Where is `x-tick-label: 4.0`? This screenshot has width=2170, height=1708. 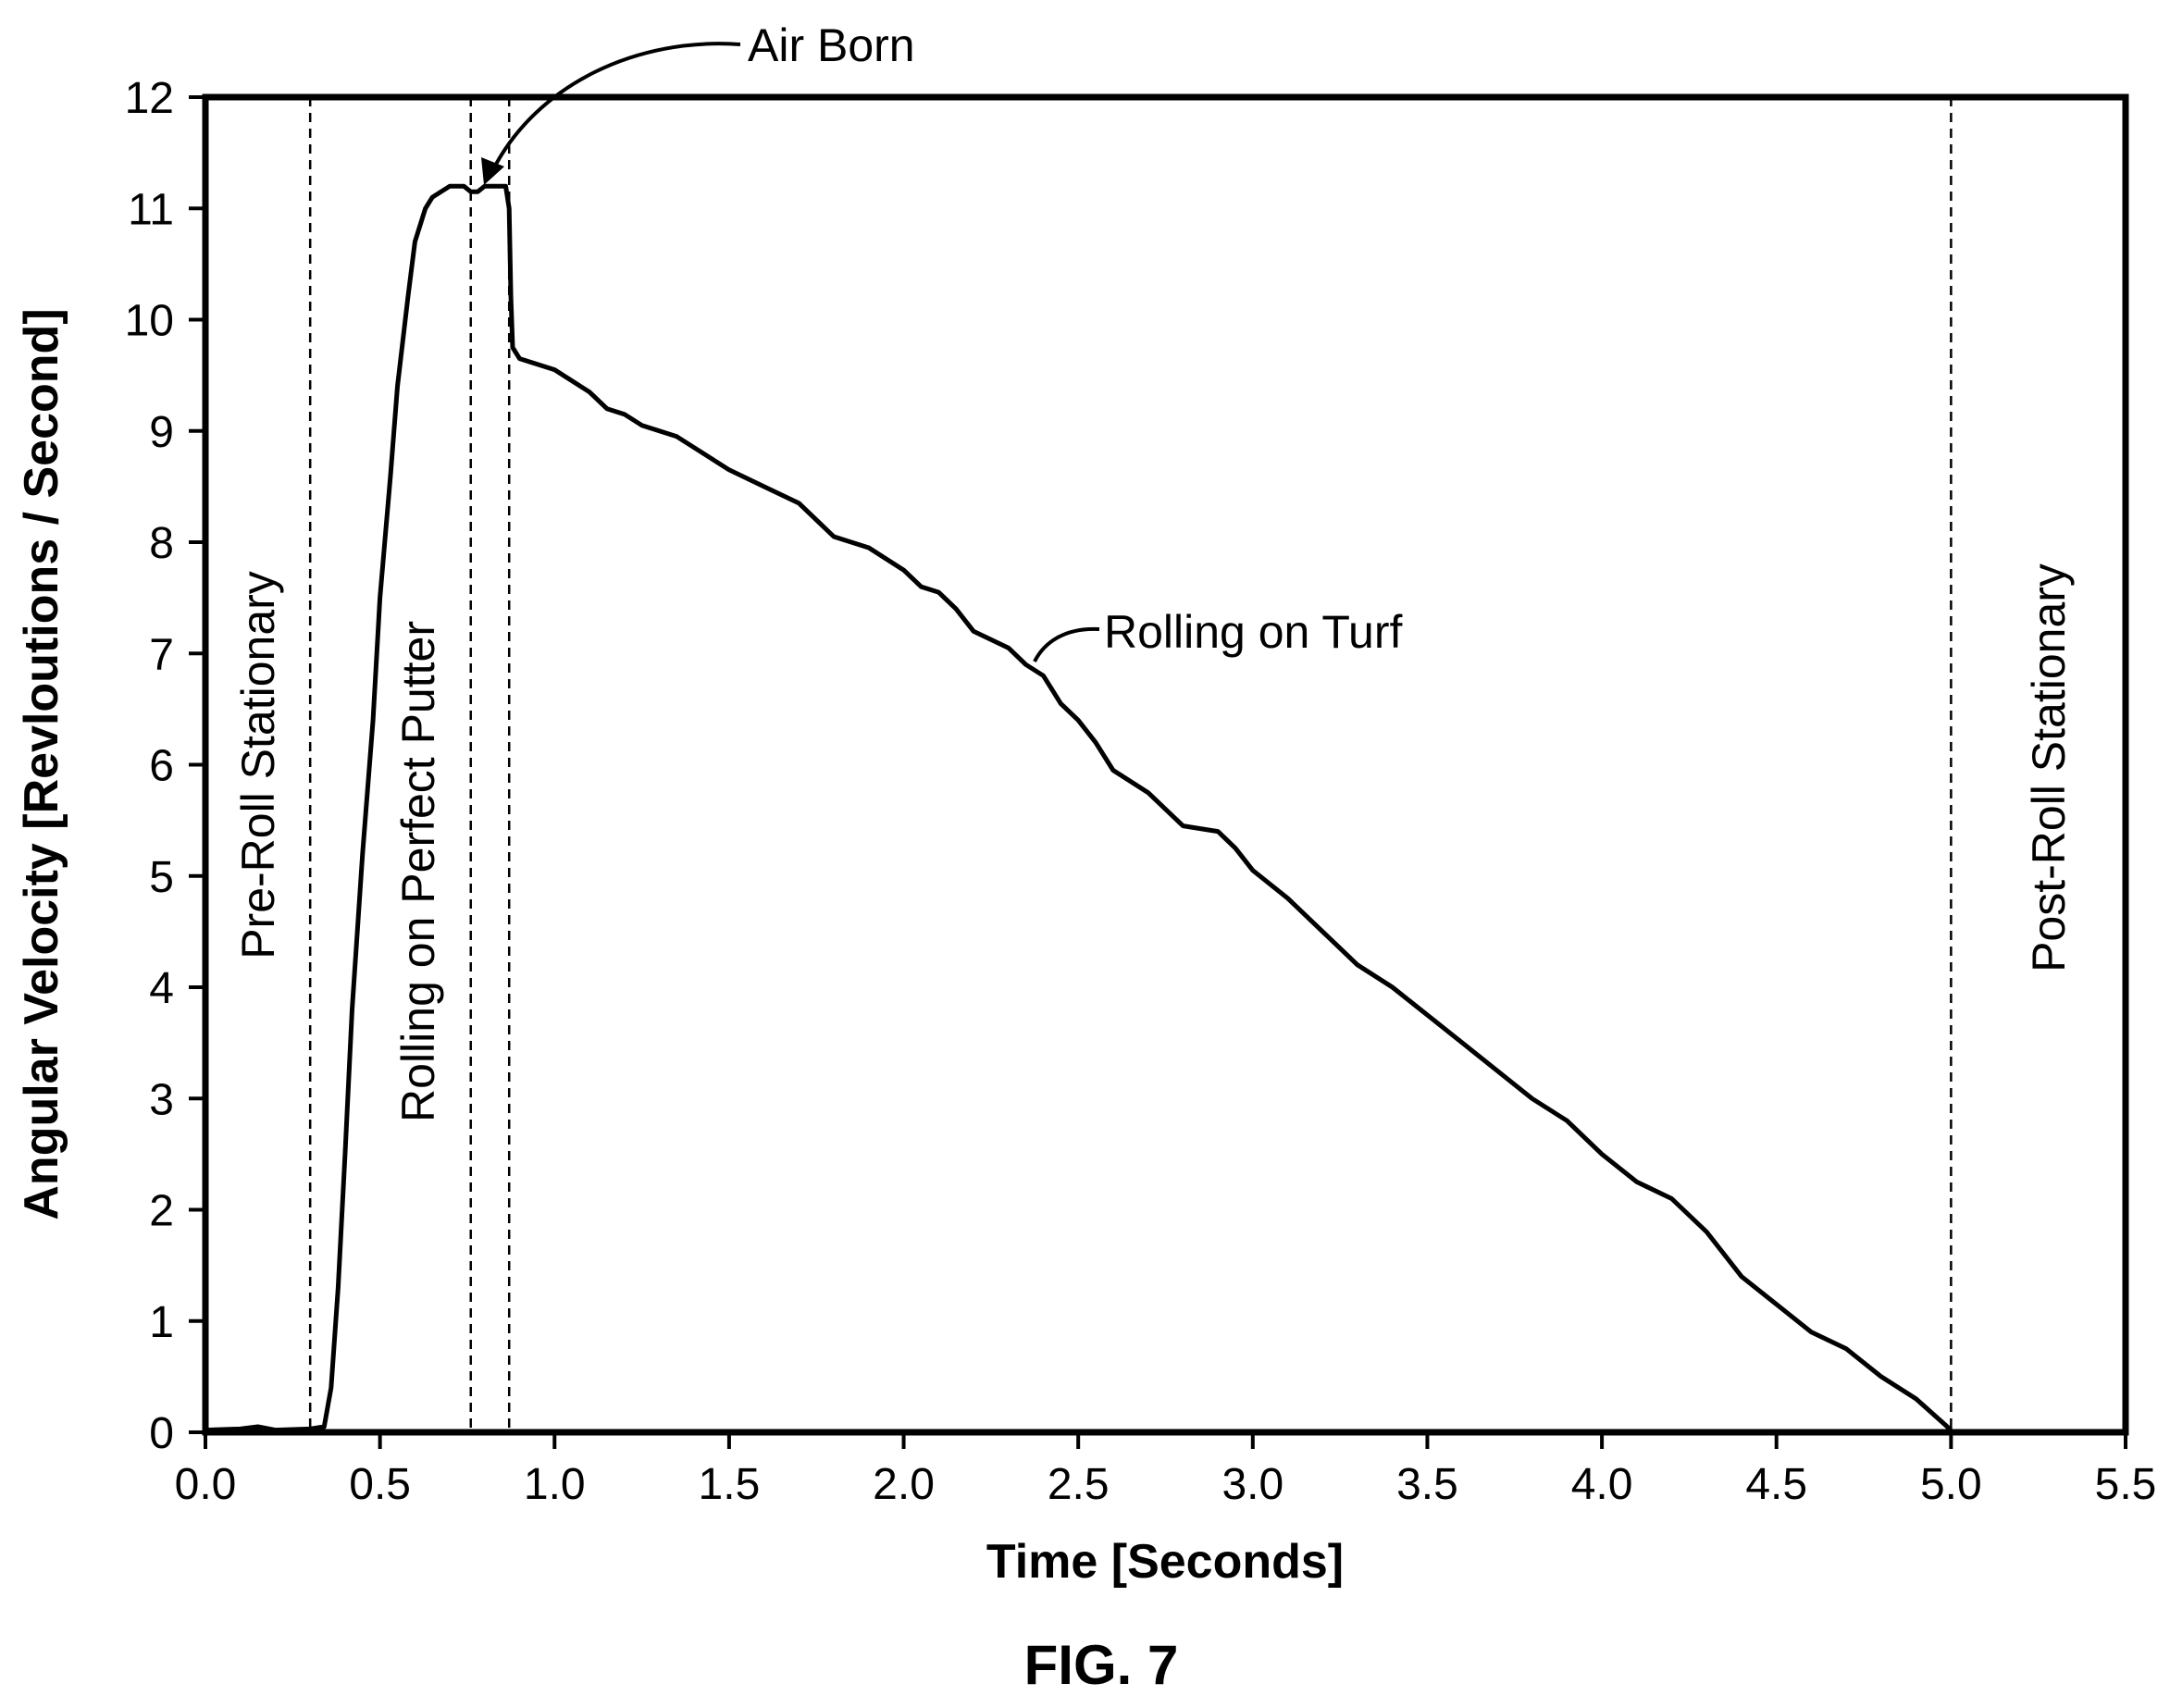 x-tick-label: 4.0 is located at coordinates (1602, 1484).